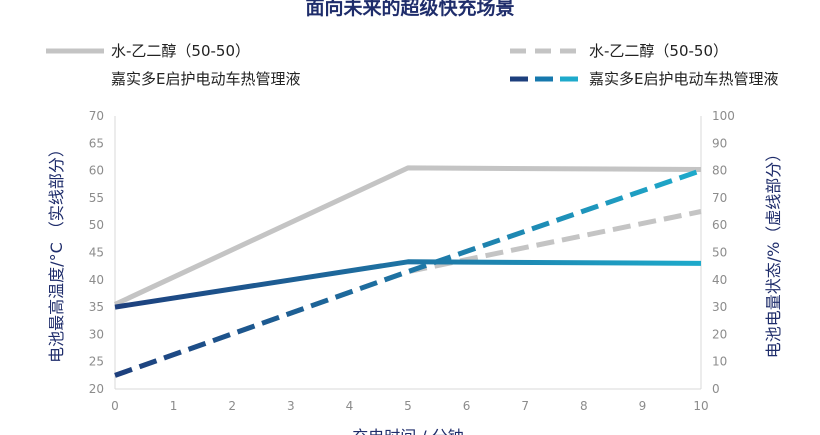 The width and height of the screenshot is (820, 435). I want to click on y-axis-left-ticks: 20 25 30 35 40 45 50 55 60 65 70, so click(96, 252).